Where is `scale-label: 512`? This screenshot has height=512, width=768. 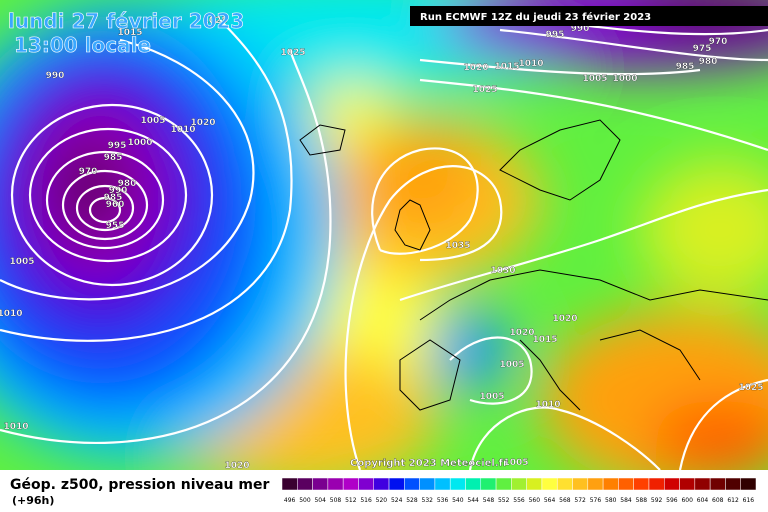 scale-label: 512 is located at coordinates (351, 500).